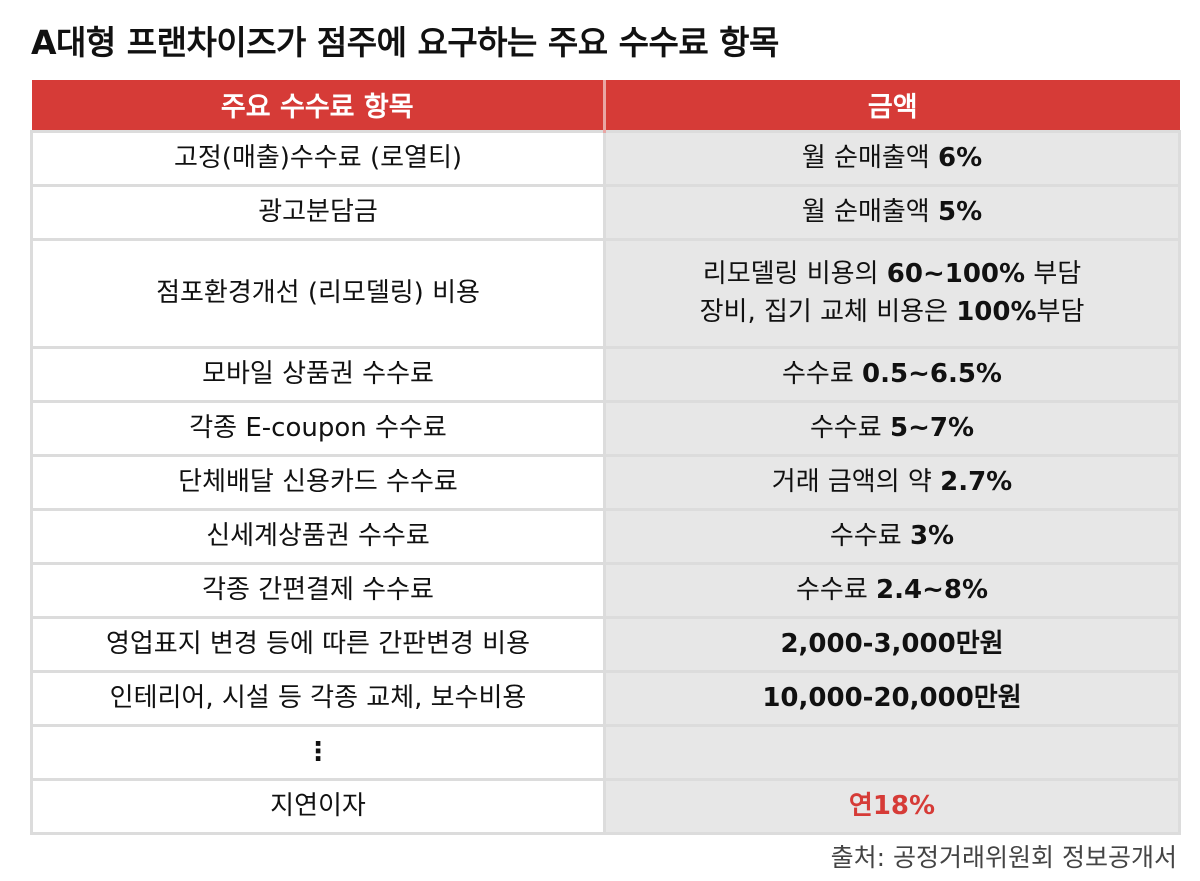 The width and height of the screenshot is (1200, 881). Describe the element at coordinates (932, 428) in the screenshot. I see `amount-value: 5~7%` at that location.